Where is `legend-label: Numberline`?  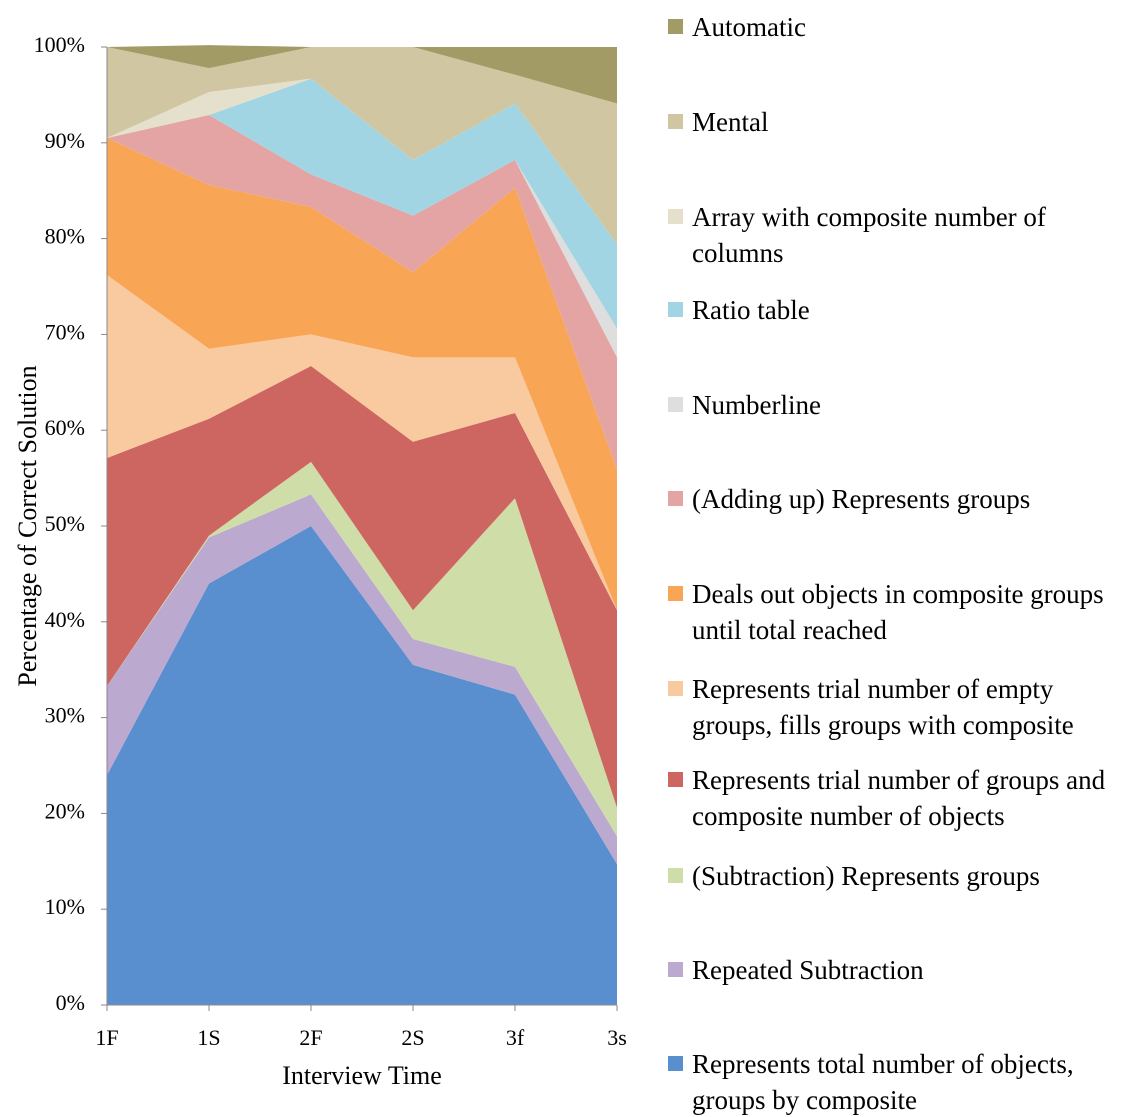
legend-label: Numberline is located at coordinates (756, 405).